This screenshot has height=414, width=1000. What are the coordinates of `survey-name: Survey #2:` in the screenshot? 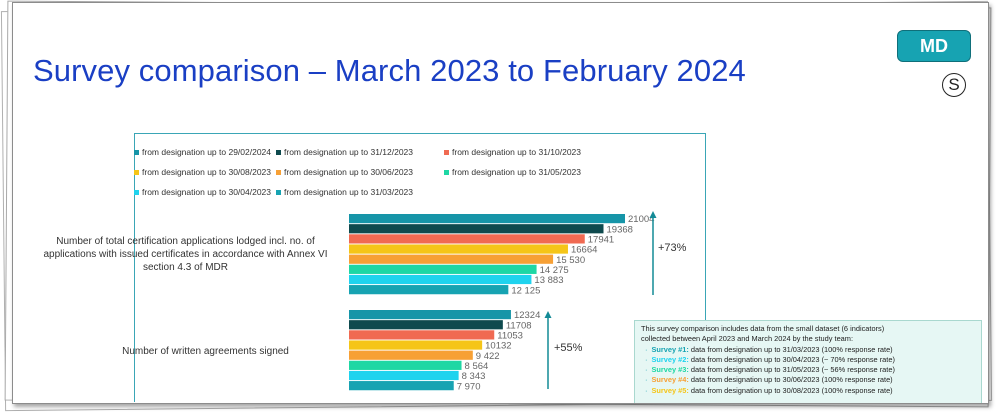 It's located at (670, 359).